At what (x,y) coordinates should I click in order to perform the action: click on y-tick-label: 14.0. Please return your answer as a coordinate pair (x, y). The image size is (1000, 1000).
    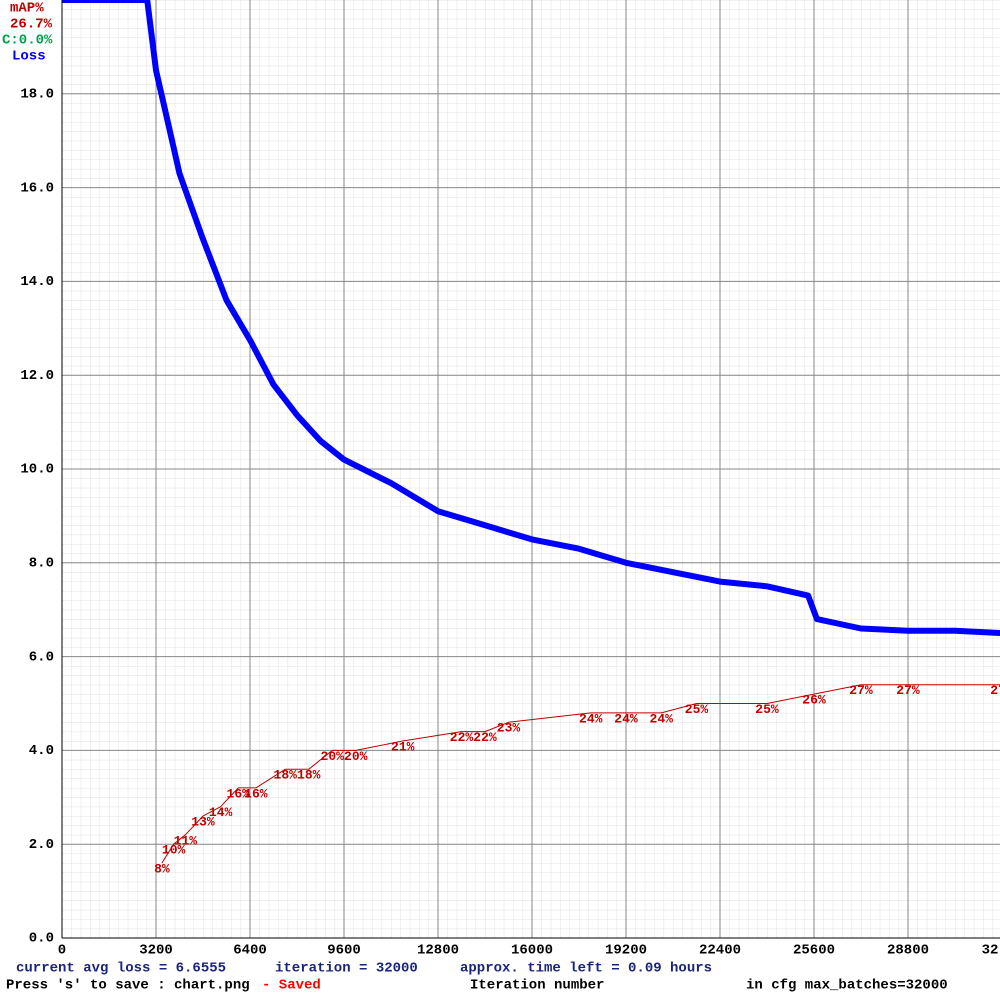
    Looking at the image, I should click on (37, 282).